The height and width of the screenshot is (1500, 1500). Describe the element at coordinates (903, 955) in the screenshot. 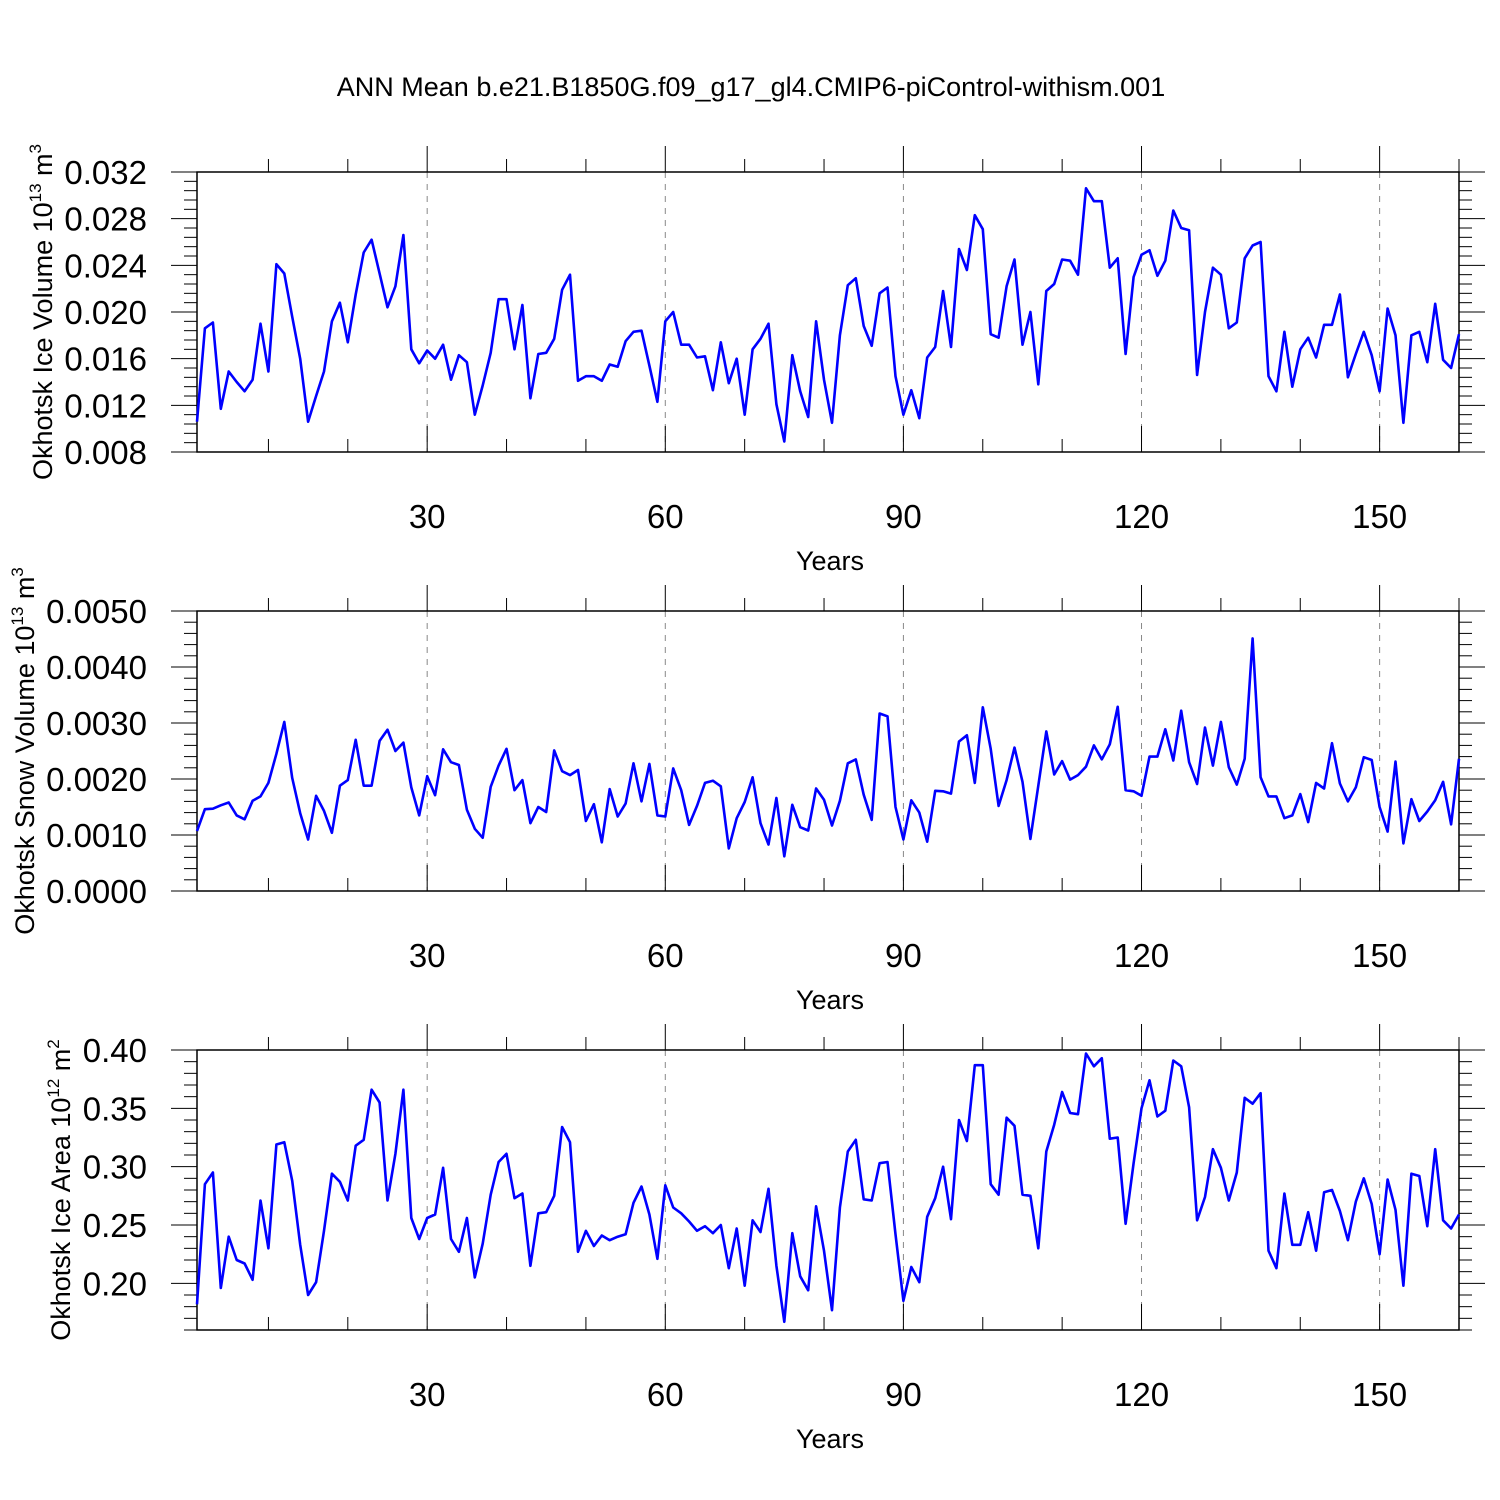

I see `snow-volume-xtick-label: 90` at that location.